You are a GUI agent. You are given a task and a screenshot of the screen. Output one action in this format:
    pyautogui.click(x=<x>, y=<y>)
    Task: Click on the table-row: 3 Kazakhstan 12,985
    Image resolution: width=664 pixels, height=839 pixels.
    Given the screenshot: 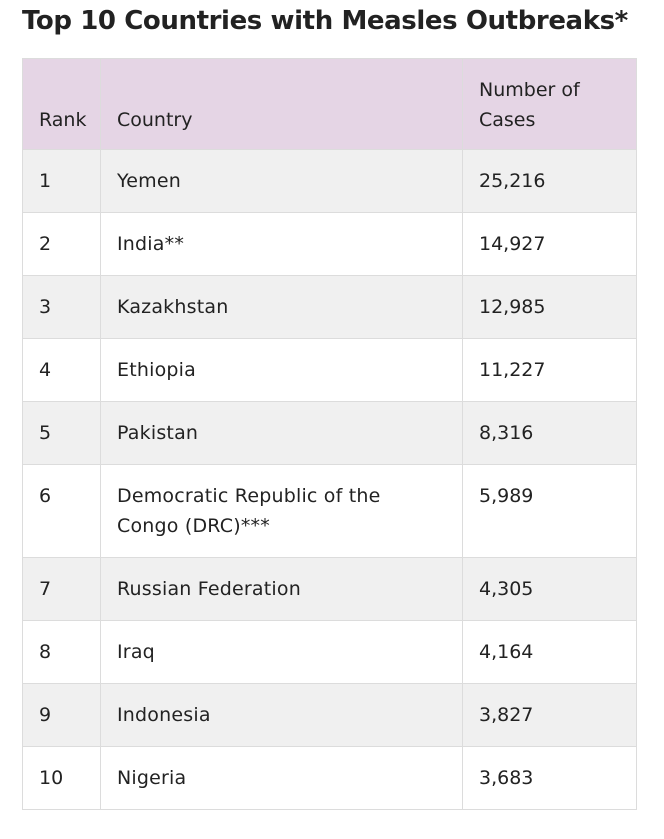 What is the action you would take?
    pyautogui.click(x=329, y=307)
    